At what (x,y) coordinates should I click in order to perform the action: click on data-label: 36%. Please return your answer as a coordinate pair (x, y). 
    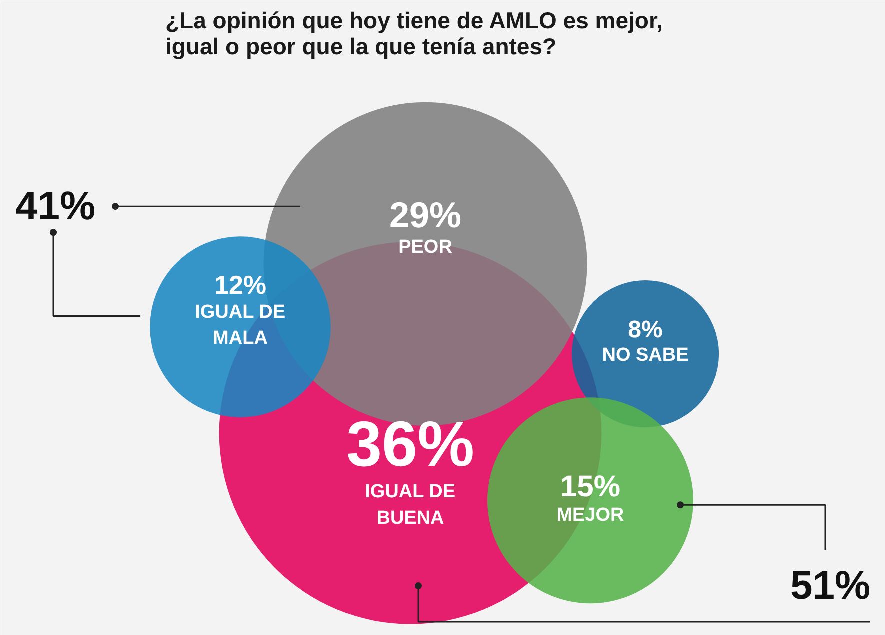
    Looking at the image, I should click on (410, 444).